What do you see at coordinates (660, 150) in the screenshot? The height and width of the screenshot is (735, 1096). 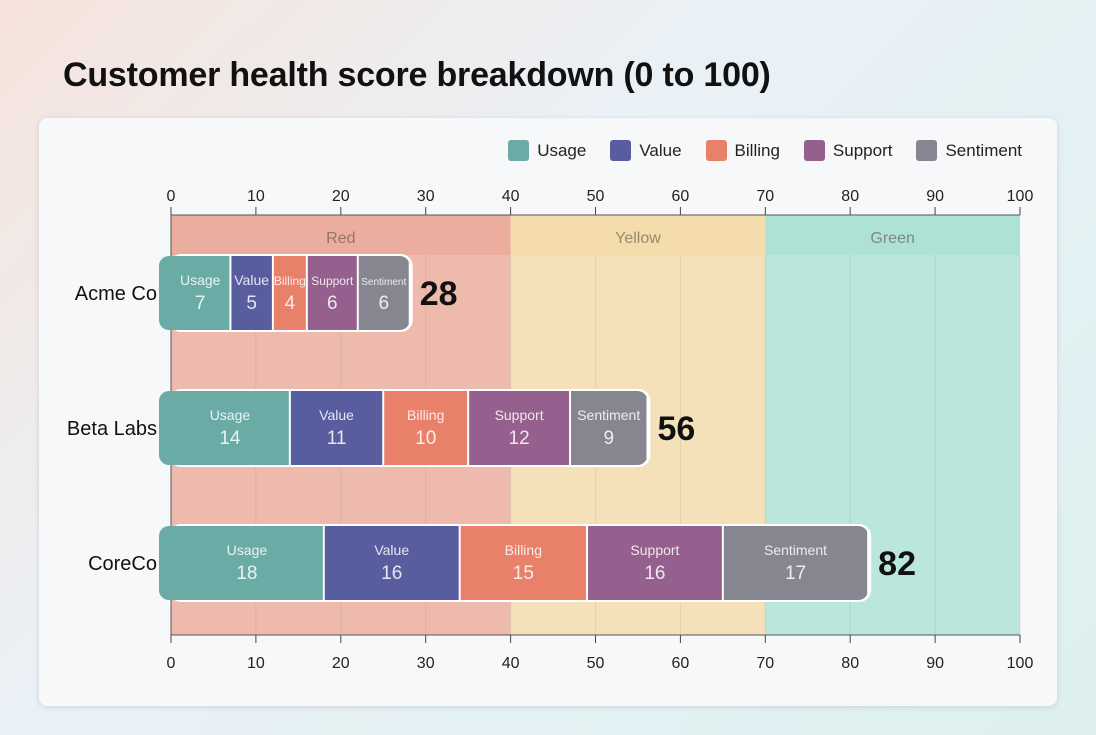 I see `legend-label: Value` at bounding box center [660, 150].